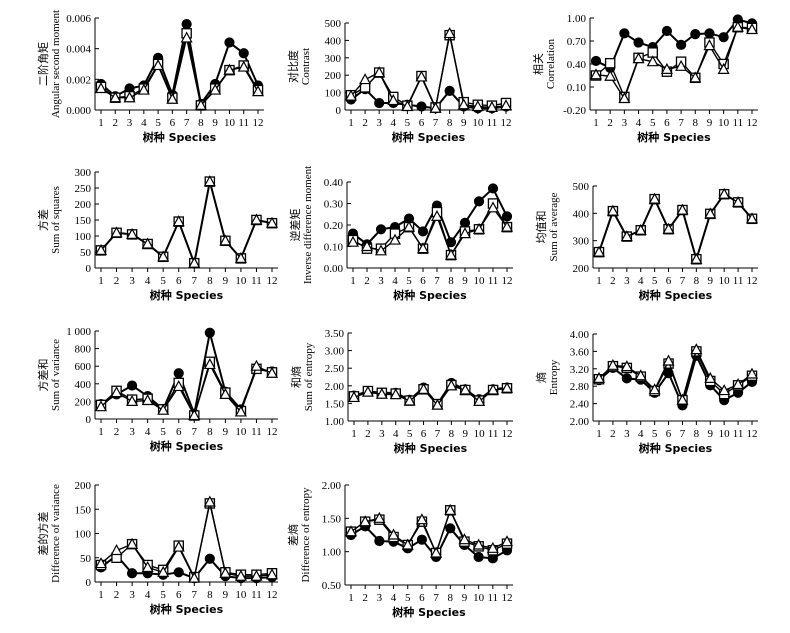 This screenshot has height=633, width=790. Describe the element at coordinates (332, 553) in the screenshot. I see `y-tick-label: 1.00` at that location.